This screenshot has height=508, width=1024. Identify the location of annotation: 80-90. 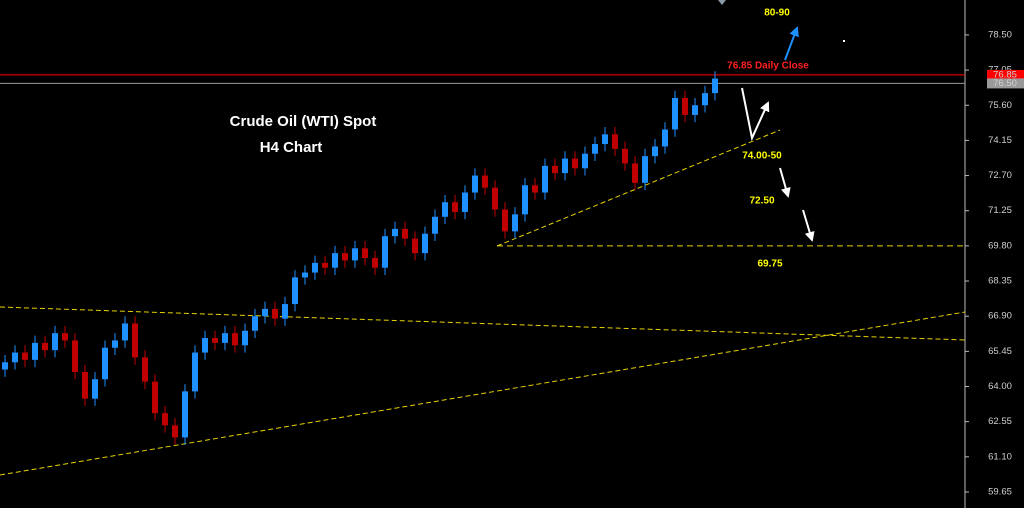
(777, 13).